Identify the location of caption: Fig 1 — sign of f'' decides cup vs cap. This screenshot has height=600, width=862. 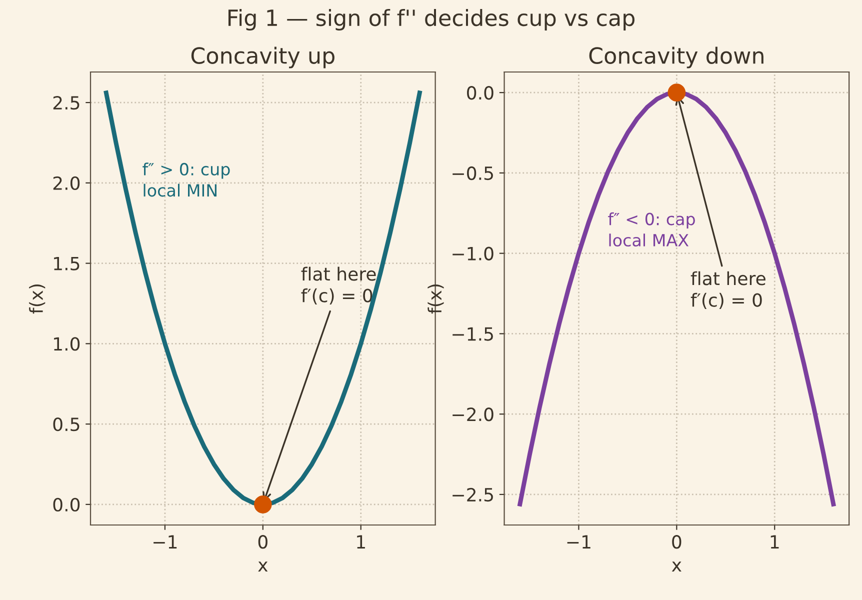
(431, 20).